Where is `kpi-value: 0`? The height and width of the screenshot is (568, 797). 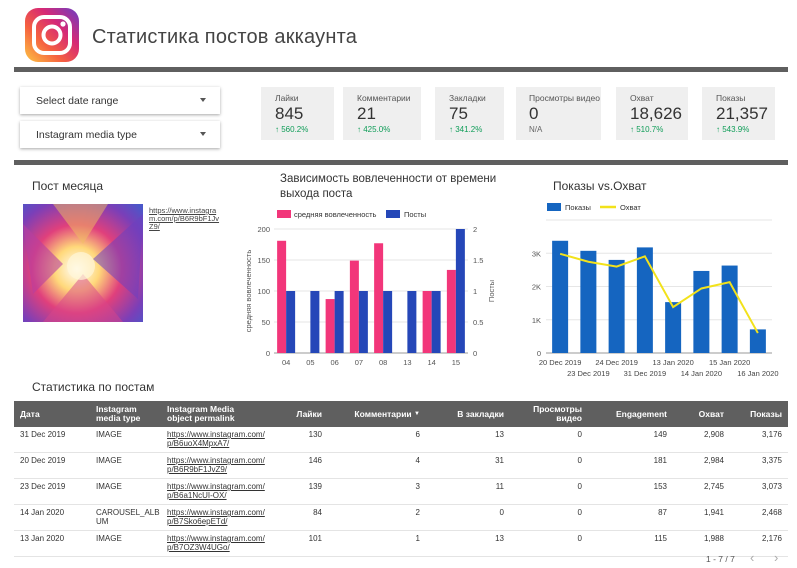
kpi-value: 0 is located at coordinates (534, 113).